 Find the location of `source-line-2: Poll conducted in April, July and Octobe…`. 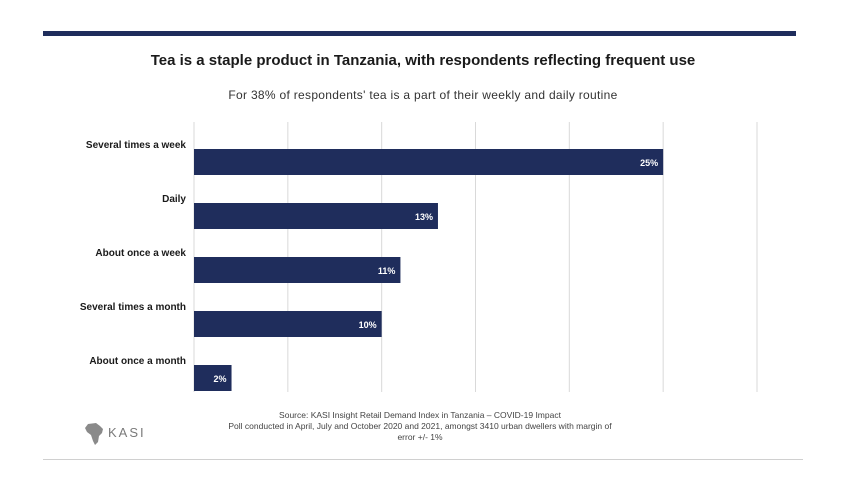

source-line-2: Poll conducted in April, July and Octobe… is located at coordinates (420, 426).